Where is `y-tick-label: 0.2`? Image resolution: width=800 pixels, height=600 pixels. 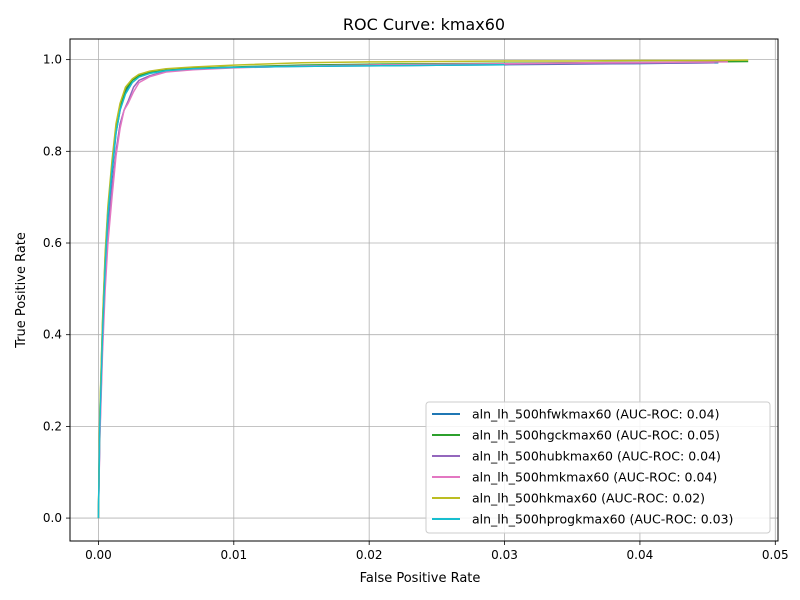
y-tick-label: 0.2 is located at coordinates (52, 426).